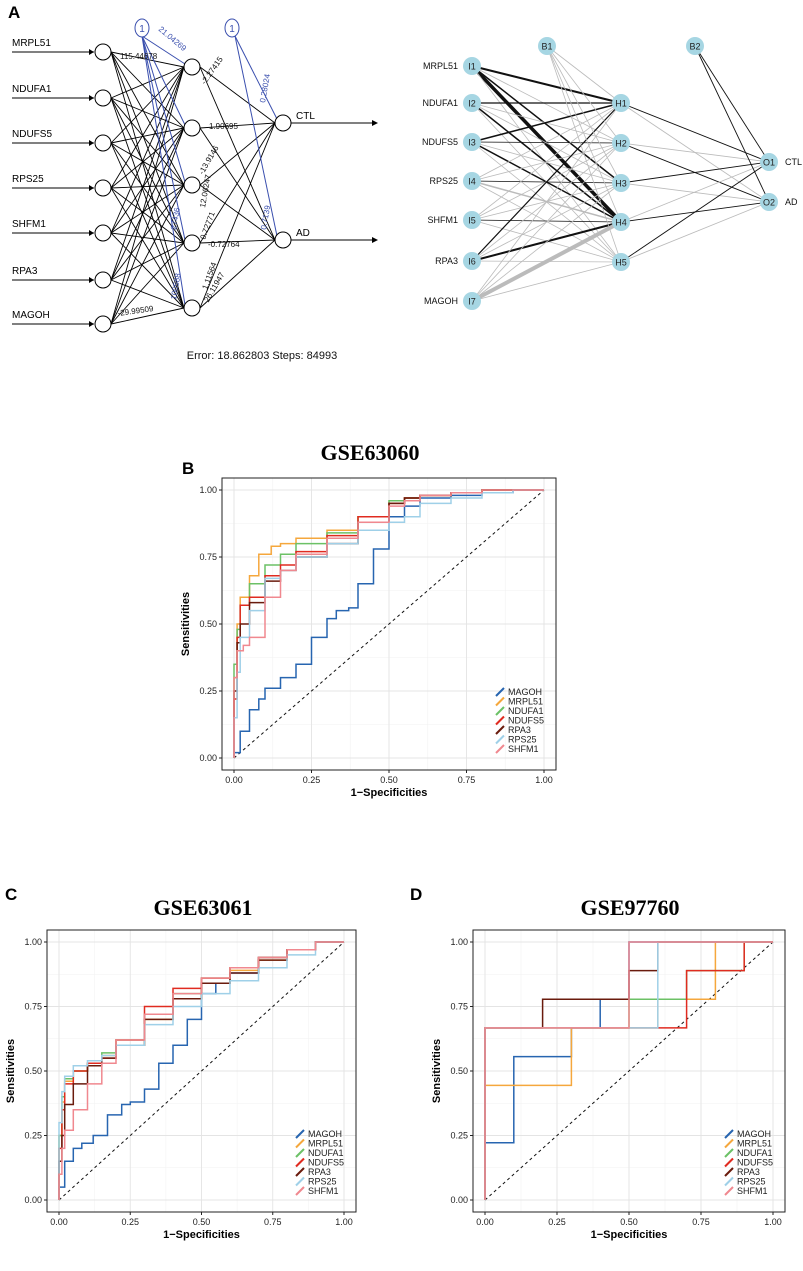 This screenshot has width=803, height=1271. I want to click on roc-curve-shfm1, so click(388, 623).